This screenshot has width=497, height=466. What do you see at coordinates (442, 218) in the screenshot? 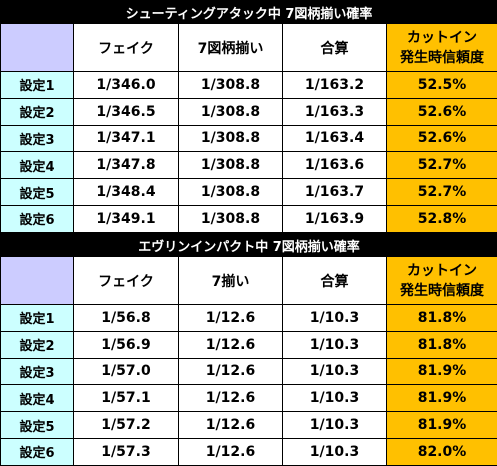
I see `cut-in-reliability: 52.8%` at bounding box center [442, 218].